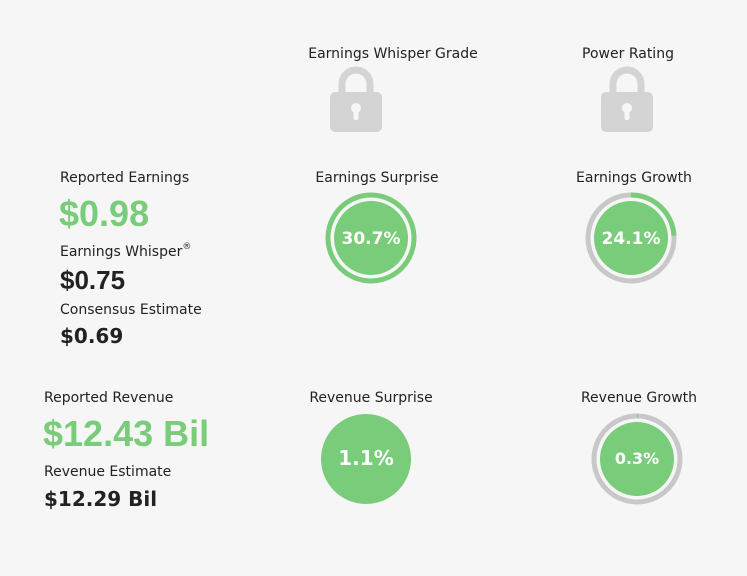 The image size is (747, 576). Describe the element at coordinates (125, 178) in the screenshot. I see `reported-earnings-label: Reported Earnings` at that location.